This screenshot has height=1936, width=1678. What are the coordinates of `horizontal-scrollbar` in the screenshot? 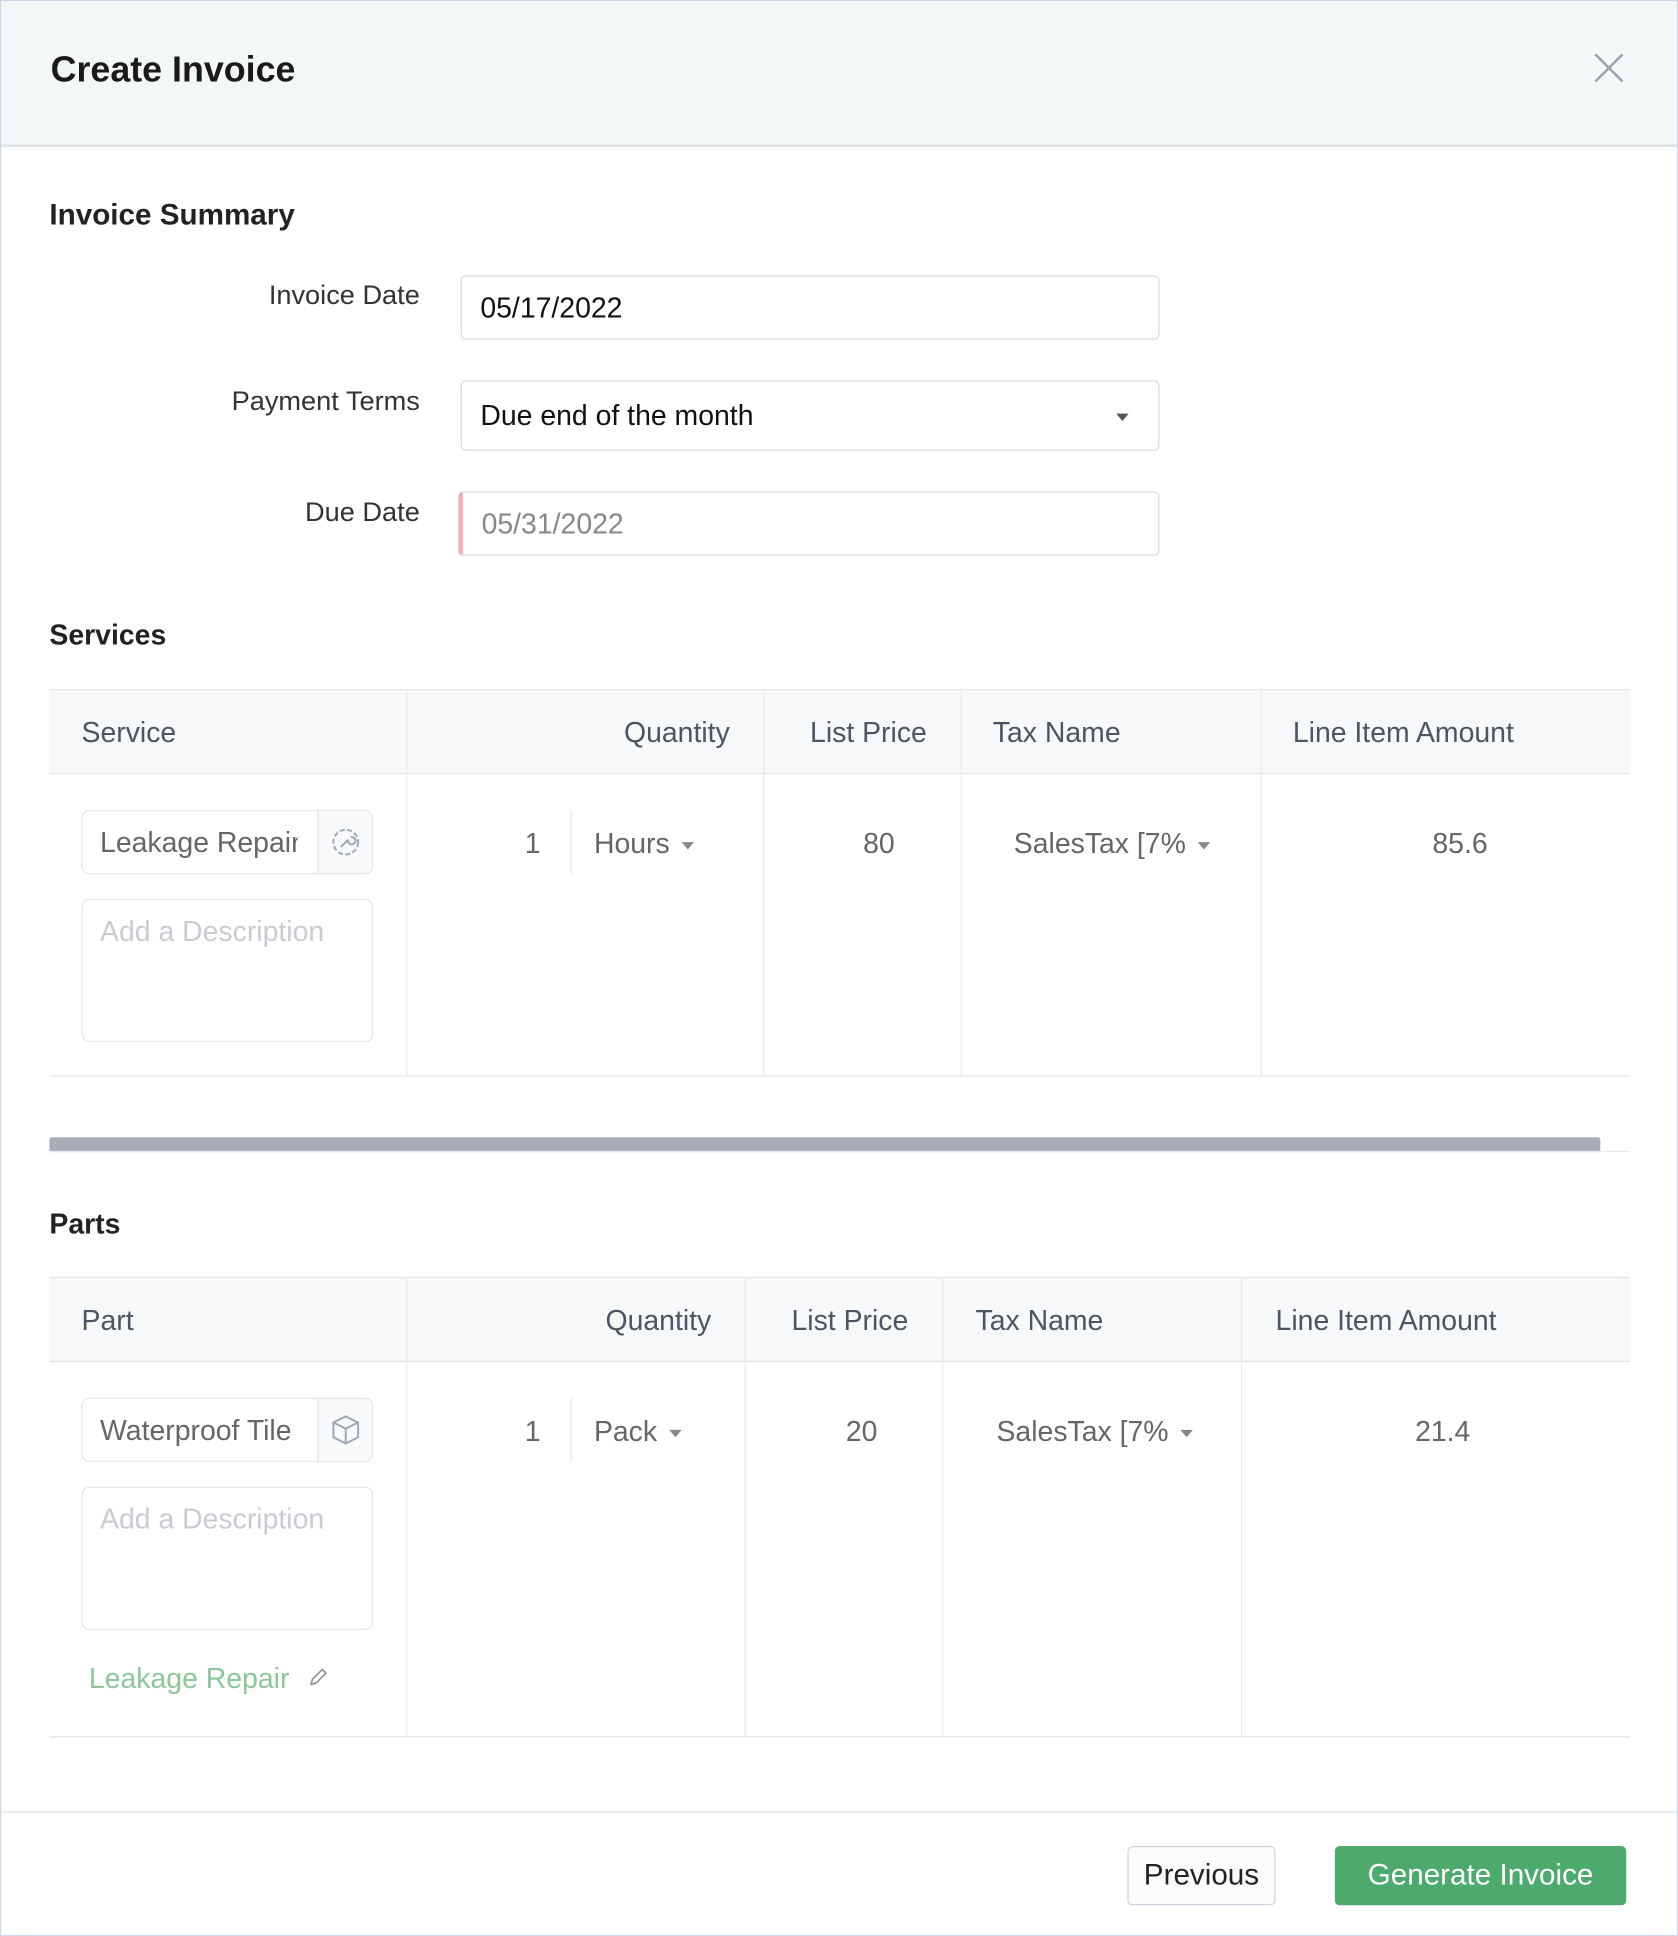 It's located at (825, 1145).